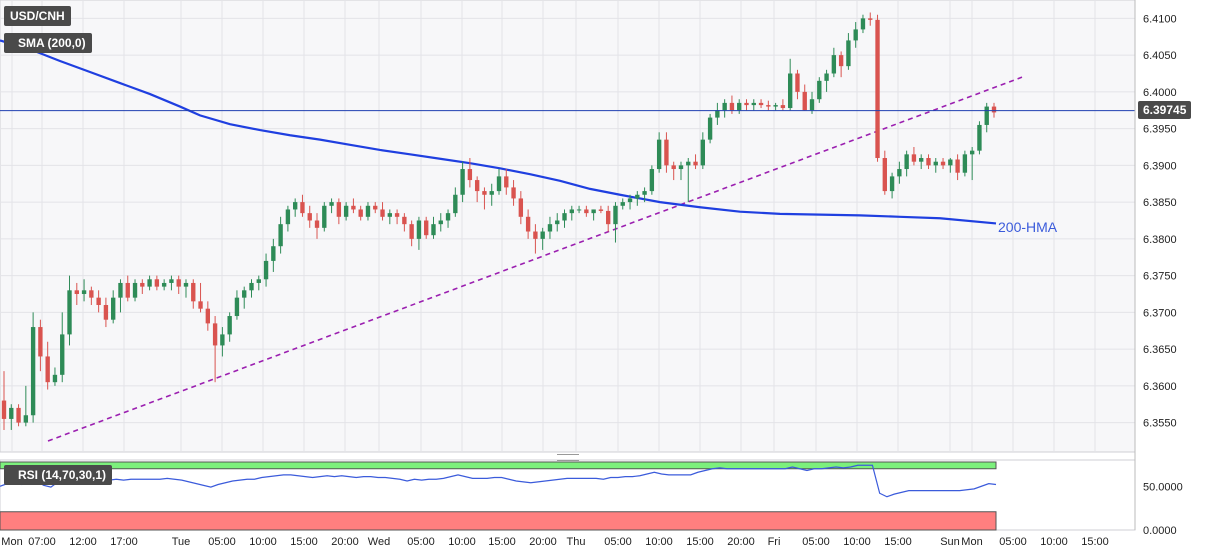 The width and height of the screenshot is (1207, 555). I want to click on sma-indicator-tag: SMA (200,0), so click(48, 43).